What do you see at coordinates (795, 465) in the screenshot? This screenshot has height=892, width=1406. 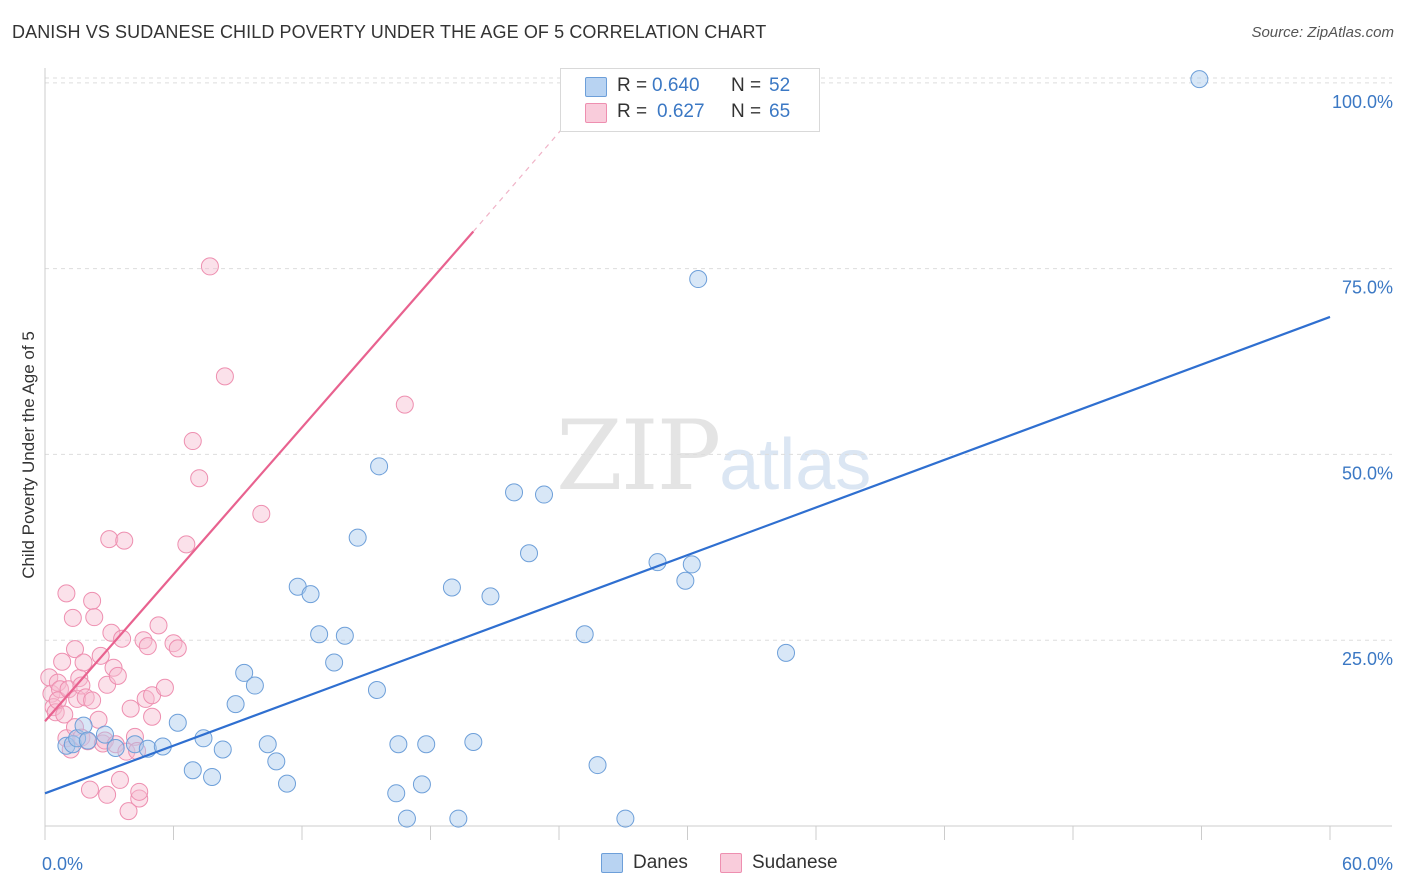 I see `watermark-atlas: atlas` at bounding box center [795, 465].